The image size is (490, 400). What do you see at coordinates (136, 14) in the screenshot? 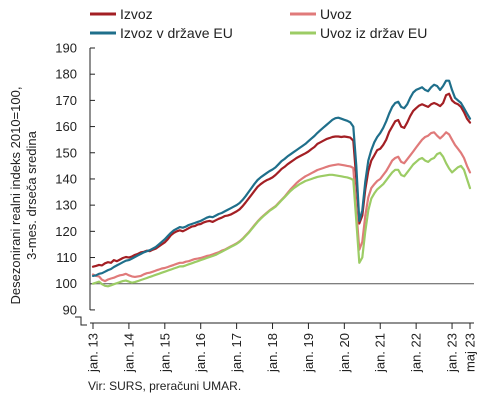
I see `legend-label: Izvoz` at bounding box center [136, 14].